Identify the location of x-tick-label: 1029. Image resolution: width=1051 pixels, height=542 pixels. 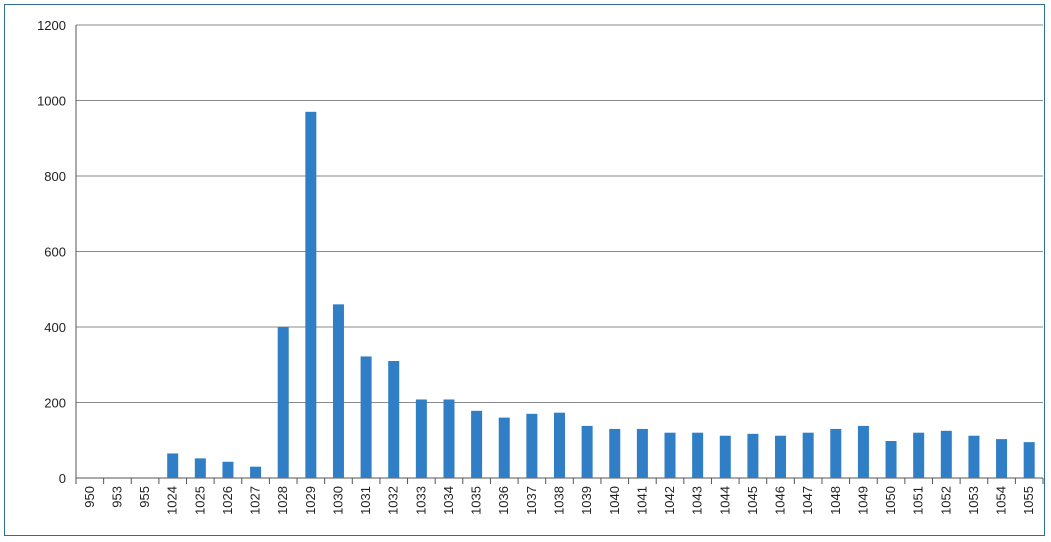
(310, 500).